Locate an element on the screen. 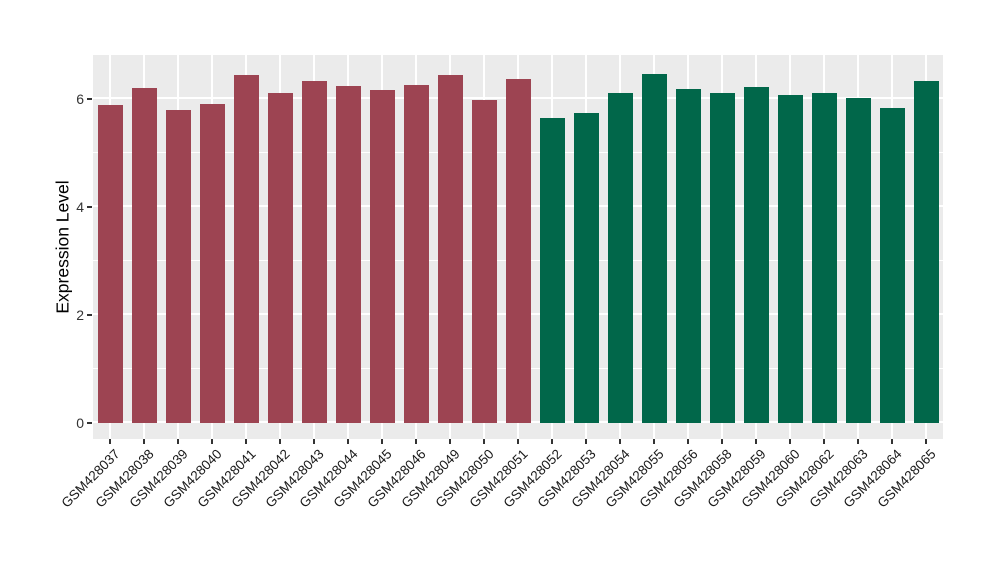 This screenshot has width=1000, height=580. x-tick-mark-GSM428060 is located at coordinates (790, 441).